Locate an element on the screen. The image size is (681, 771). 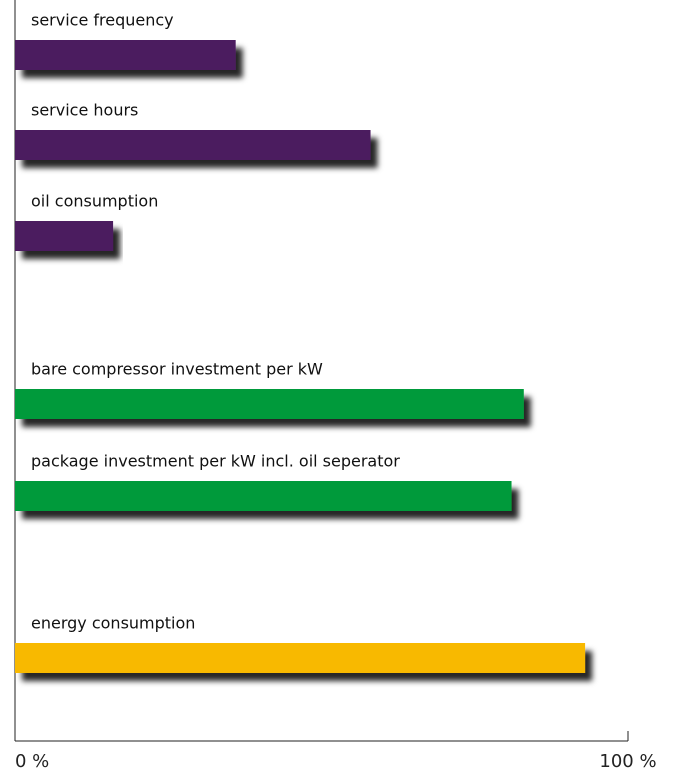
bar-label: service hours is located at coordinates (84, 110).